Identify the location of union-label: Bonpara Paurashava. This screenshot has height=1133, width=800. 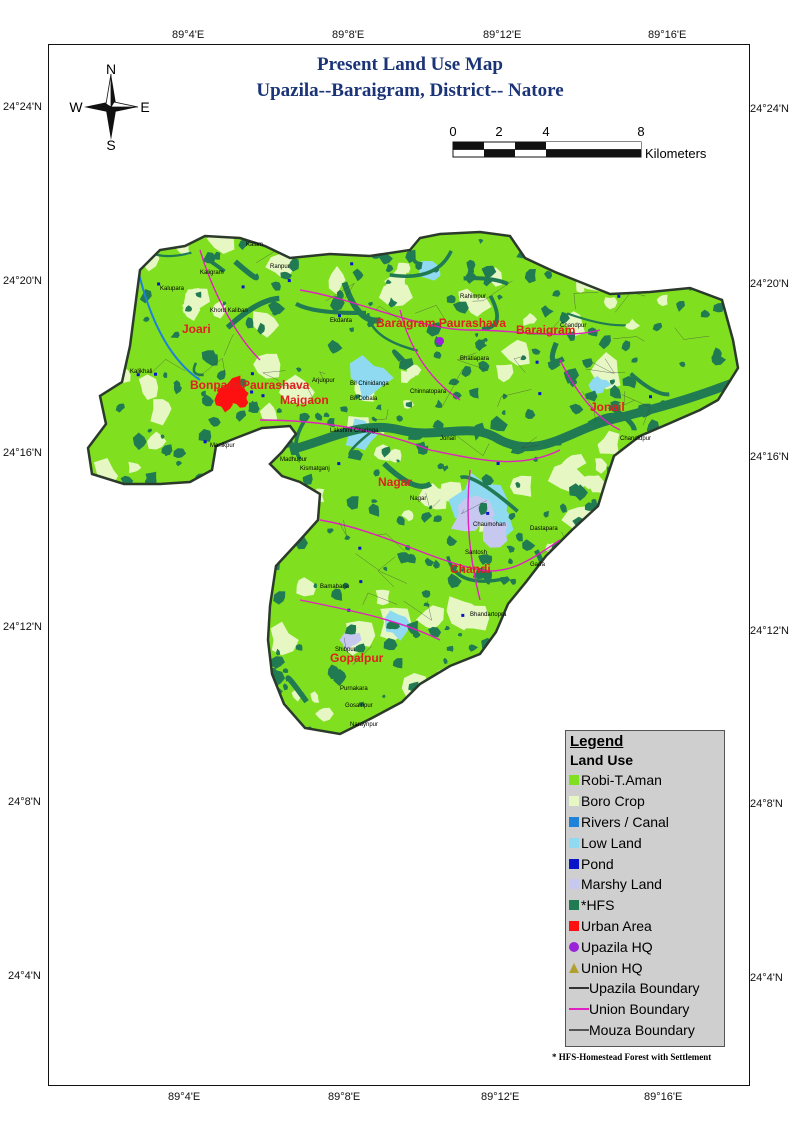
(250, 385).